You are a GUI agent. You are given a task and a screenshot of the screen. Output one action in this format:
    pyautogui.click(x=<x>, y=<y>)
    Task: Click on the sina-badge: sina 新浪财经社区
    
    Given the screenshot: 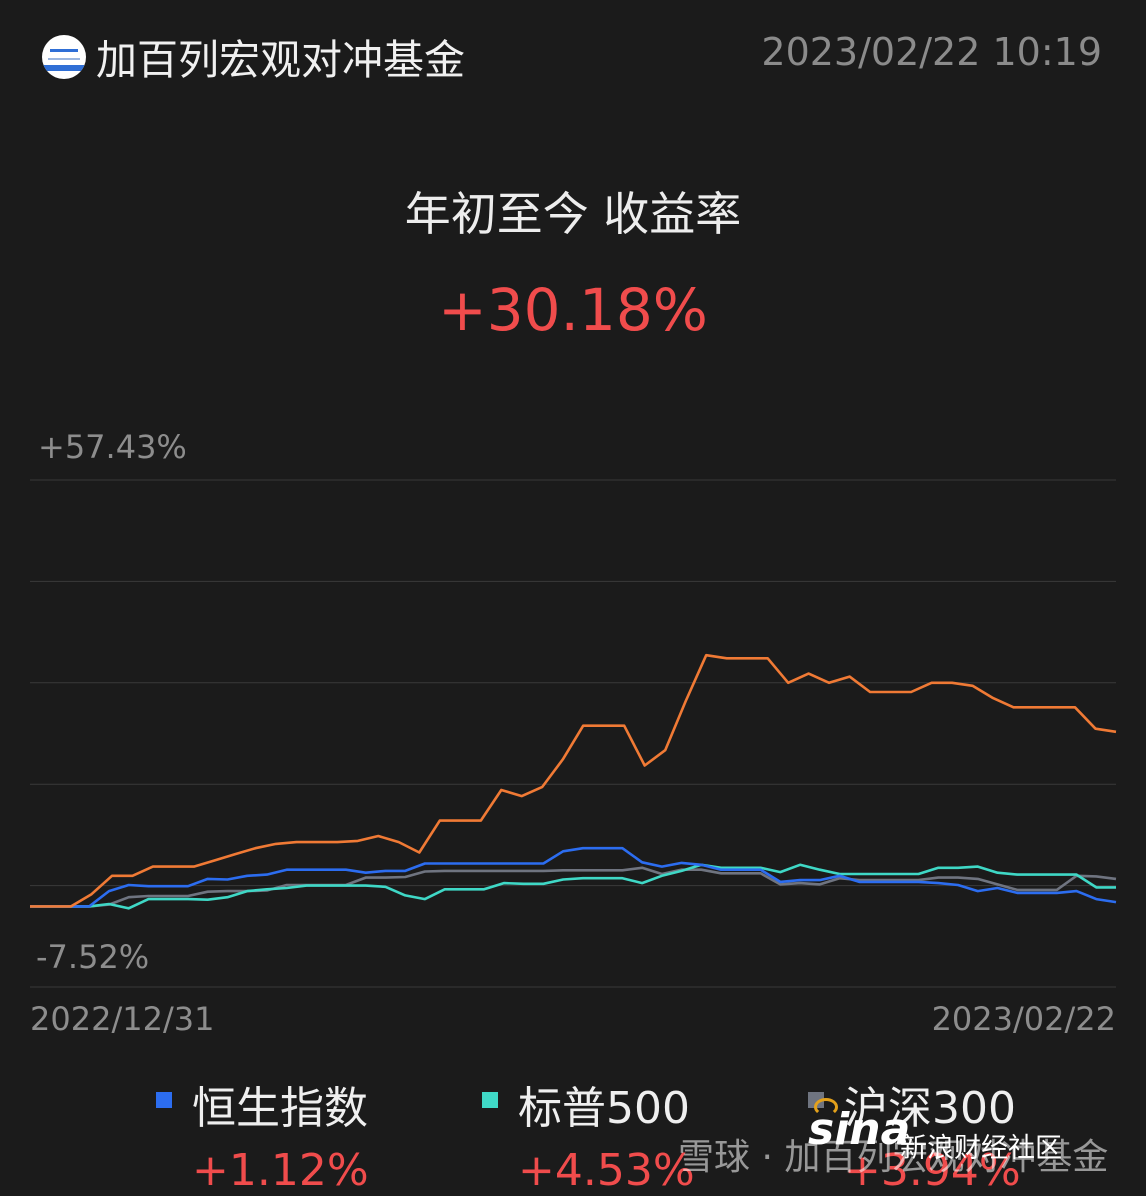 What is the action you would take?
    pyautogui.click(x=958, y=1131)
    